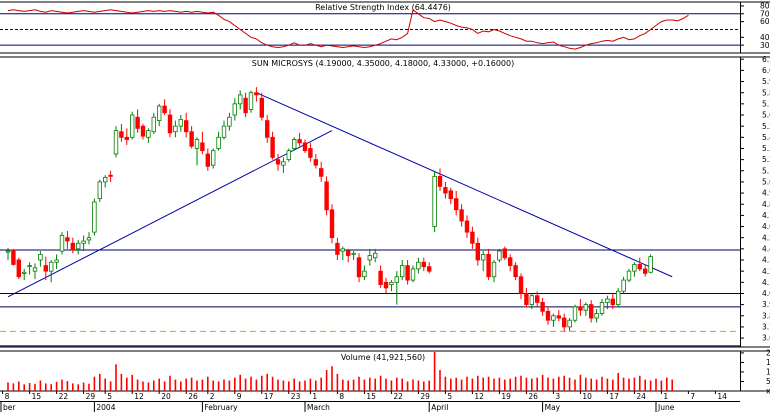  I want to click on price-tick-label: 3.7, so click(766, 327).